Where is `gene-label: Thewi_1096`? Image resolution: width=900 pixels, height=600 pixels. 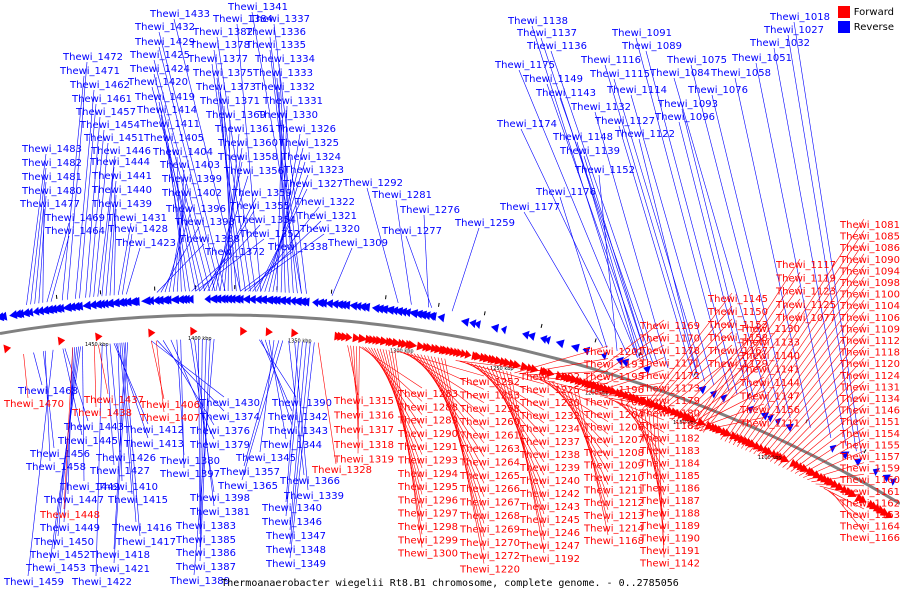
gene-label: Thewi_1096 is located at coordinates (684, 117).